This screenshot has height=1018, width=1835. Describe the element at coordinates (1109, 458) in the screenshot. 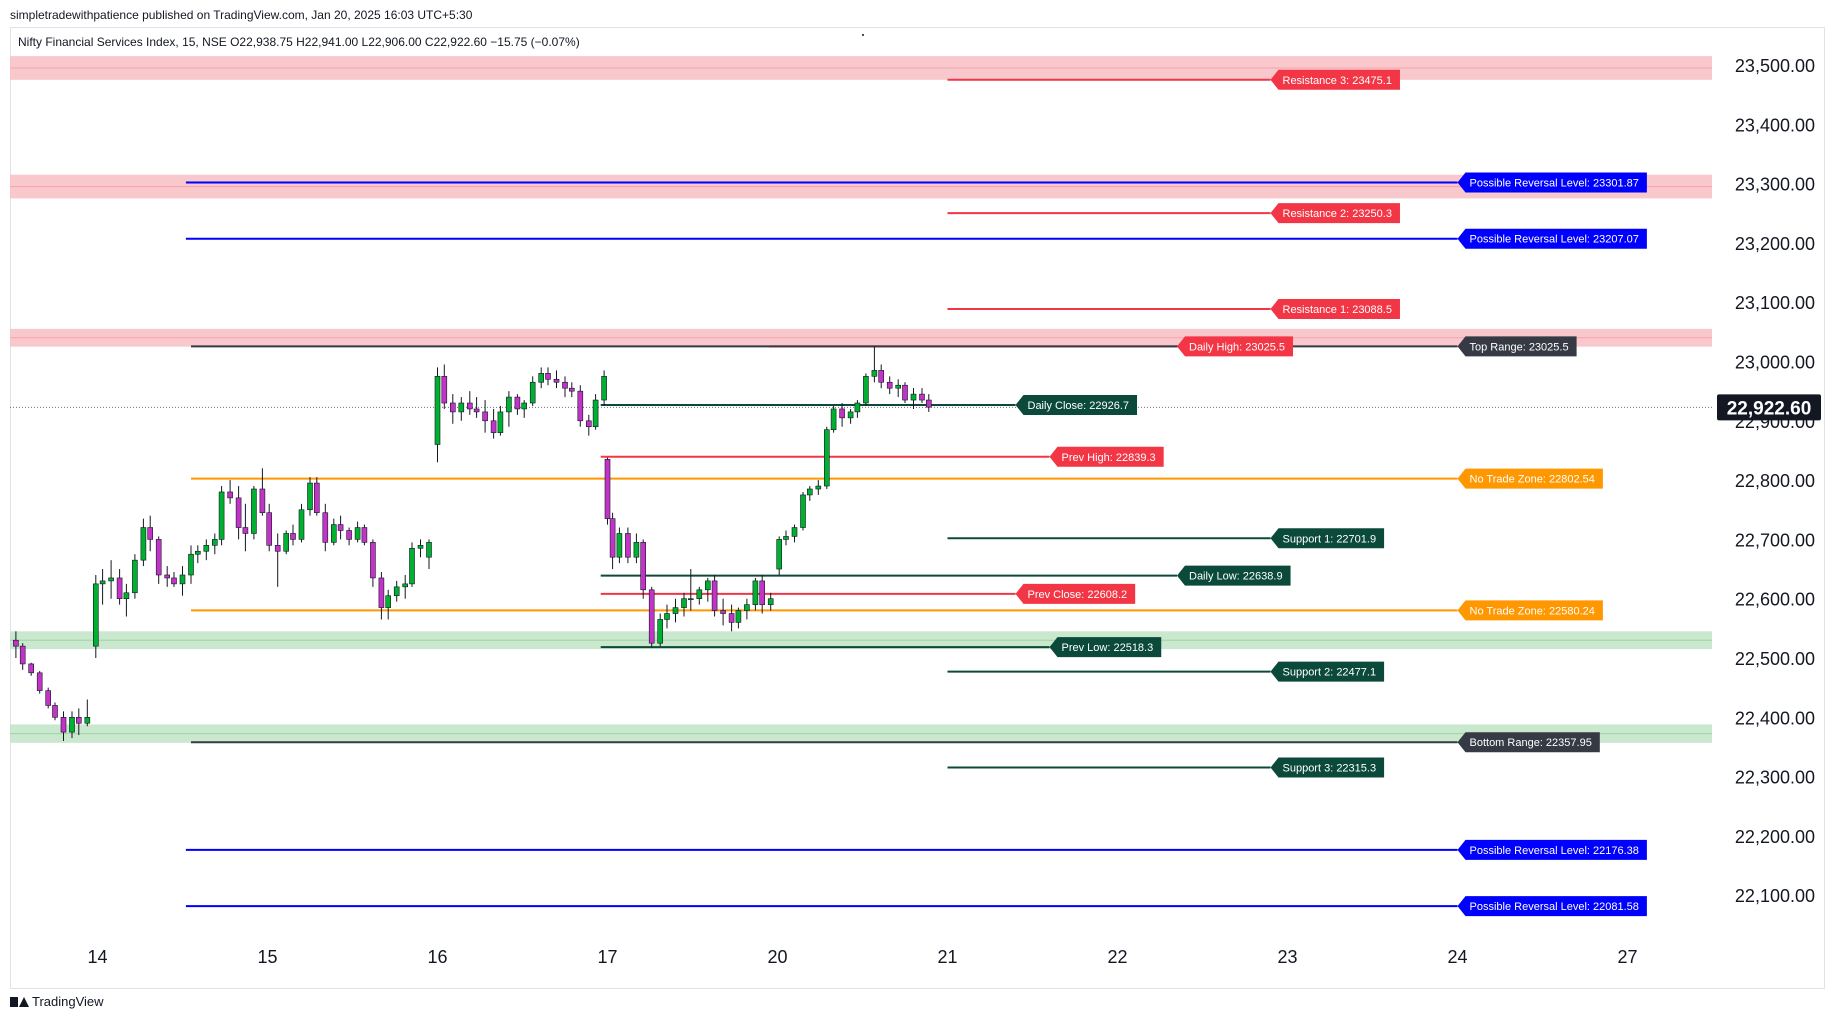

I see `level-label-text: Prev High: 22839.3` at that location.